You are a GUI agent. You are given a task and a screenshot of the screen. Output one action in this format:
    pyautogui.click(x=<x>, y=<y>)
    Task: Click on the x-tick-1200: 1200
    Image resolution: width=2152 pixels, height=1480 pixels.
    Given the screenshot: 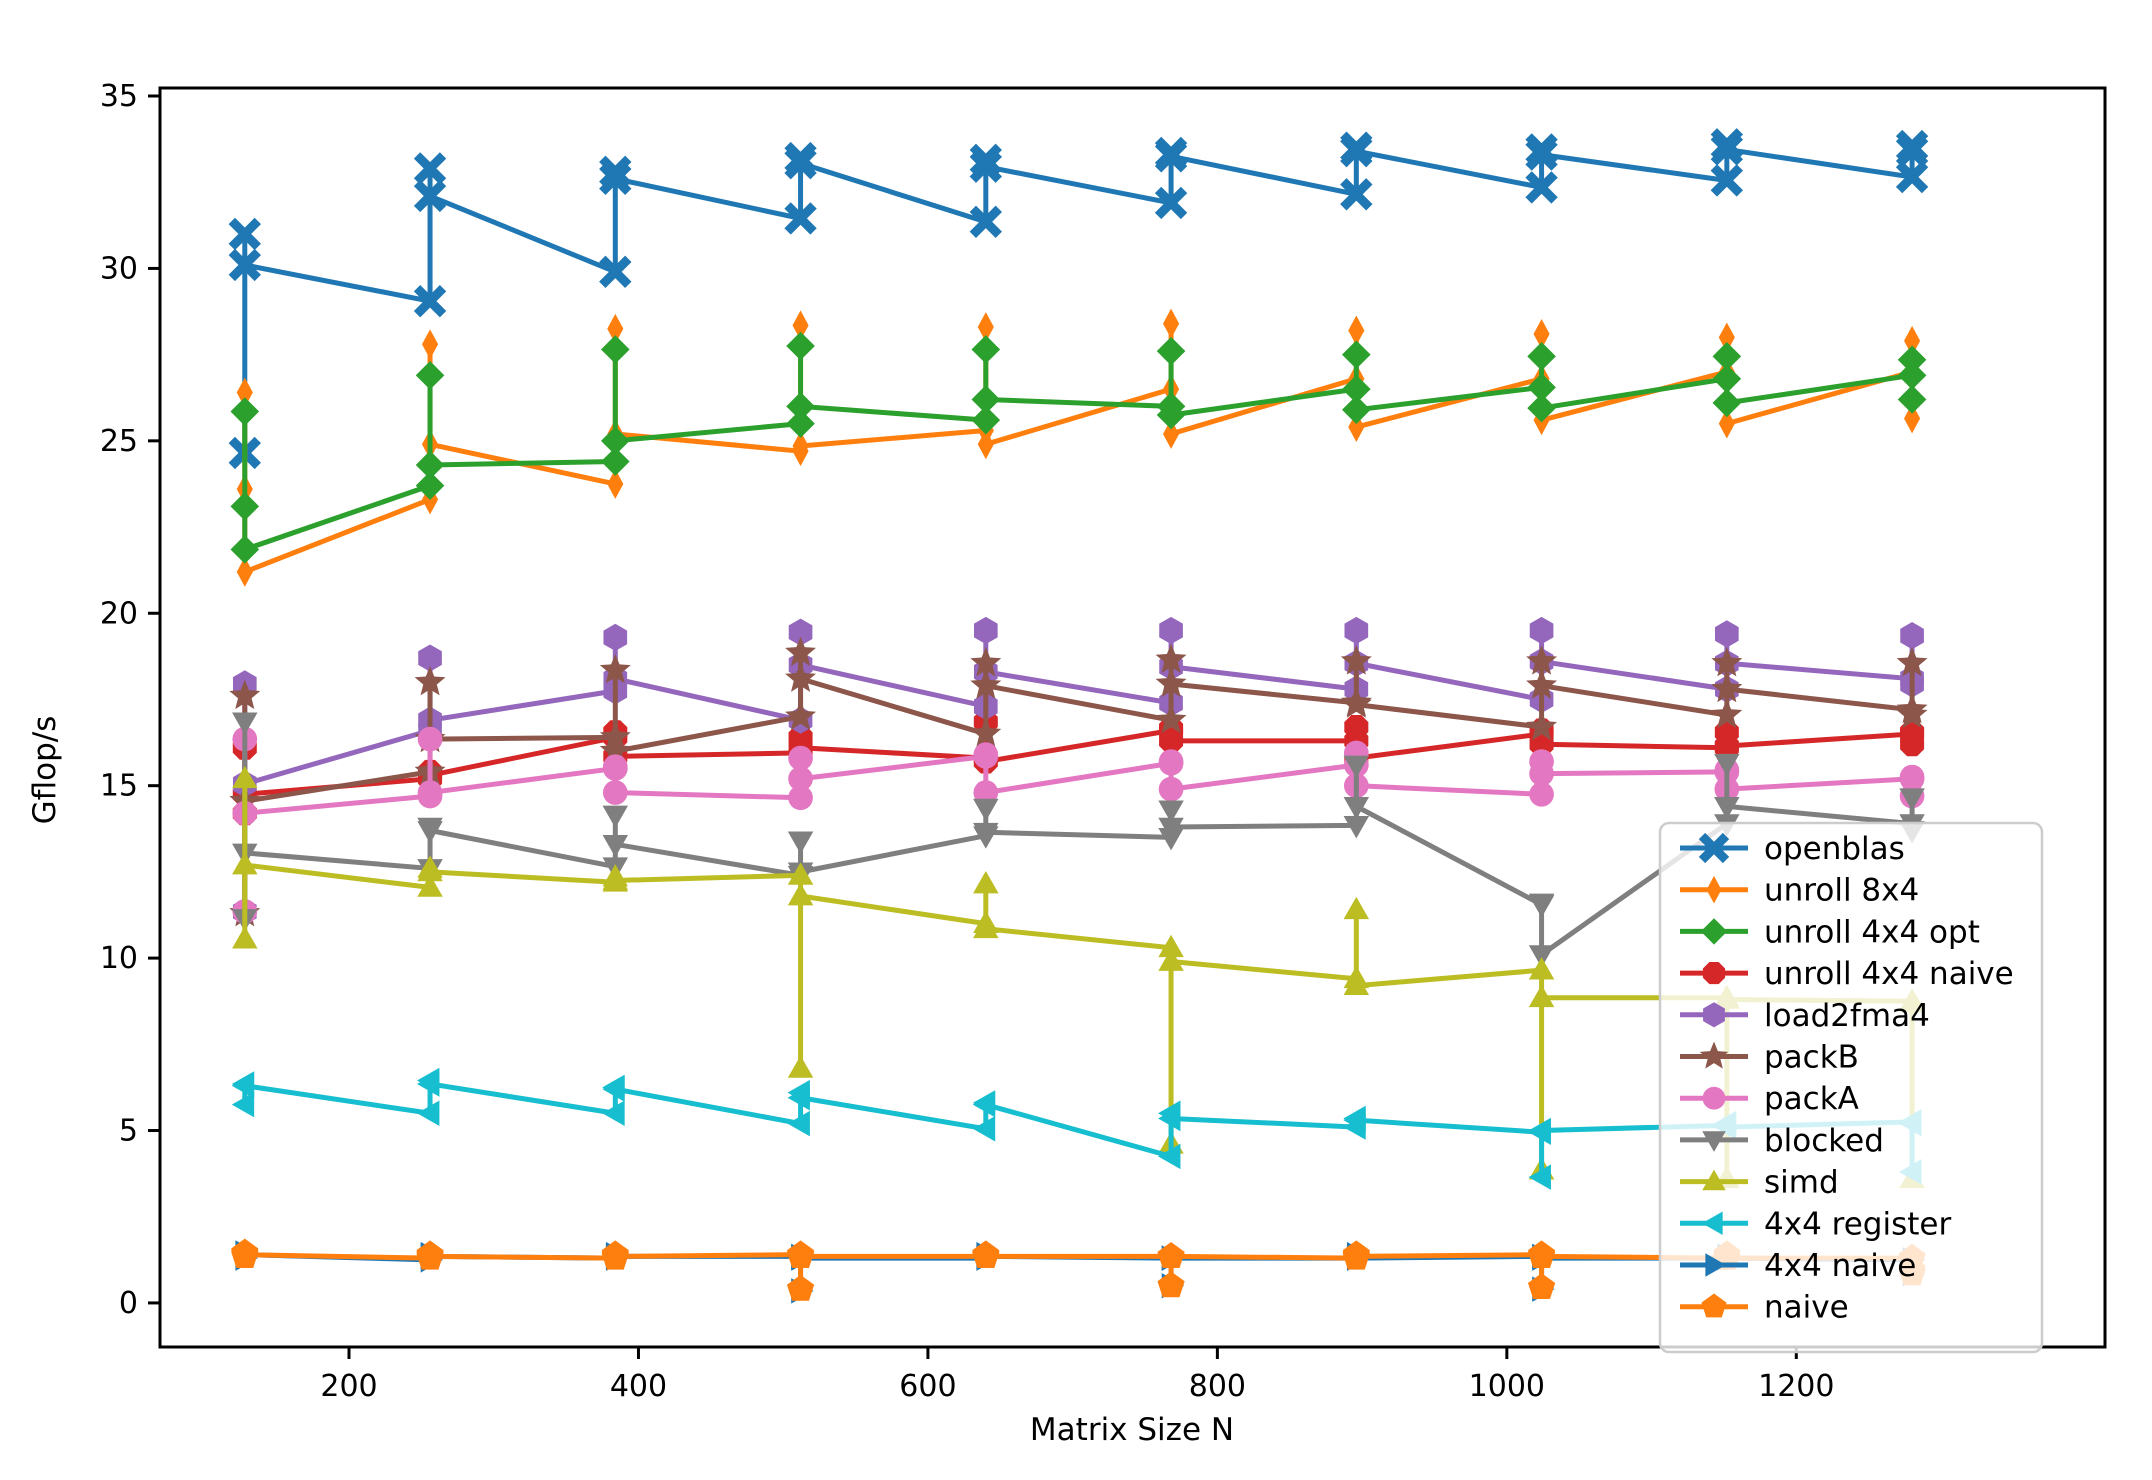 What is the action you would take?
    pyautogui.click(x=1796, y=1386)
    